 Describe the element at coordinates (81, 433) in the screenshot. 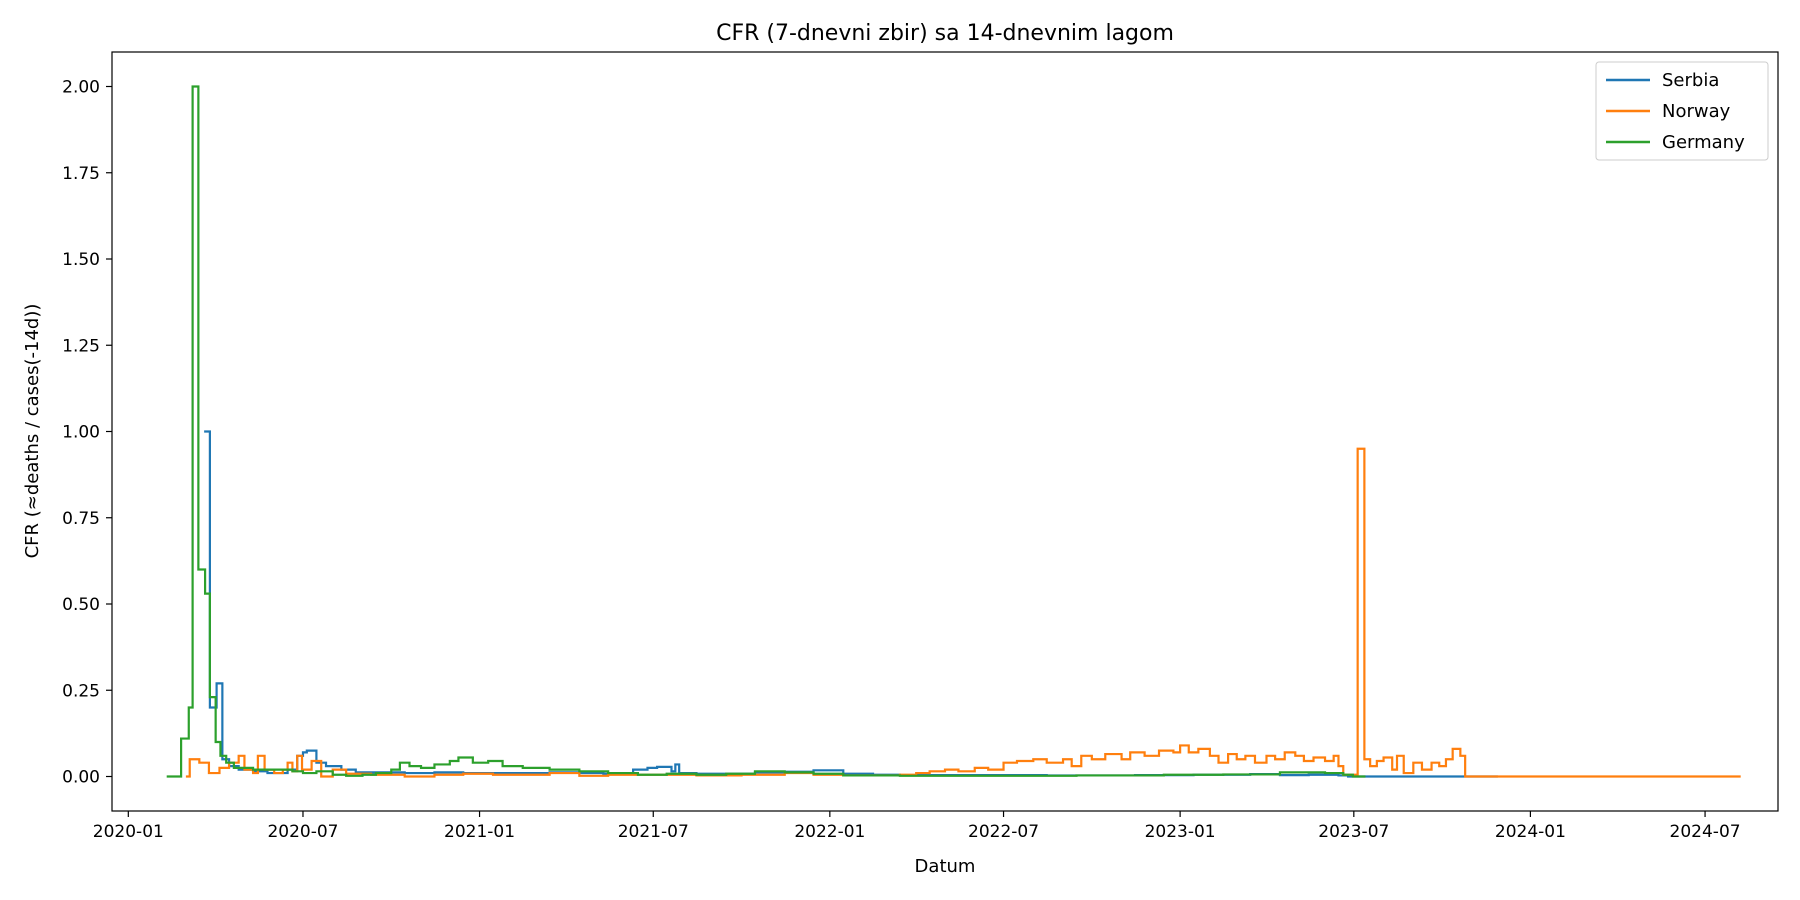

I see `y-tick-label: 1.00` at that location.